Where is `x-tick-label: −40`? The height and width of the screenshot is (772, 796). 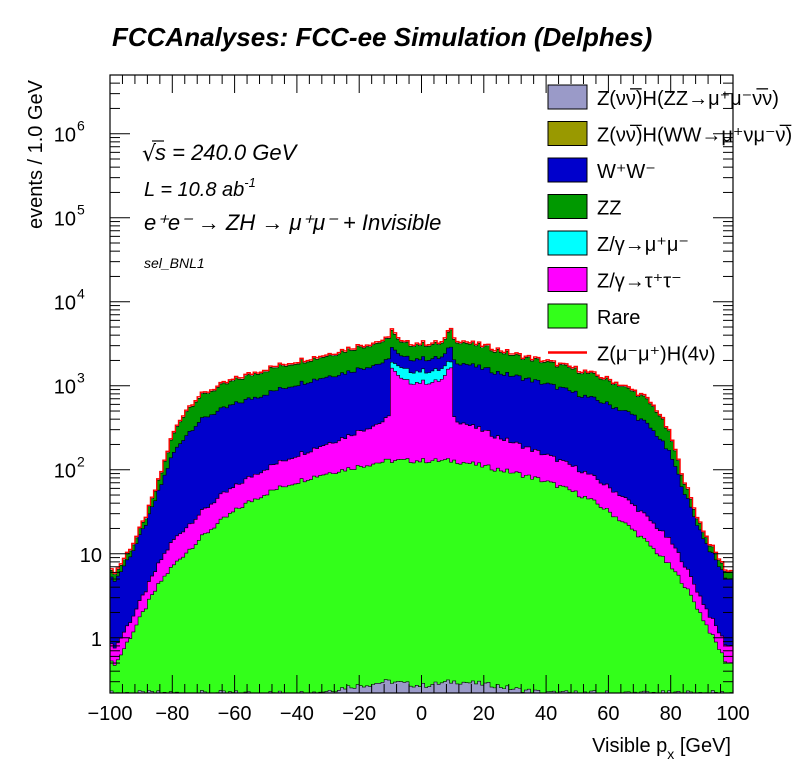 x-tick-label: −40 is located at coordinates (297, 714).